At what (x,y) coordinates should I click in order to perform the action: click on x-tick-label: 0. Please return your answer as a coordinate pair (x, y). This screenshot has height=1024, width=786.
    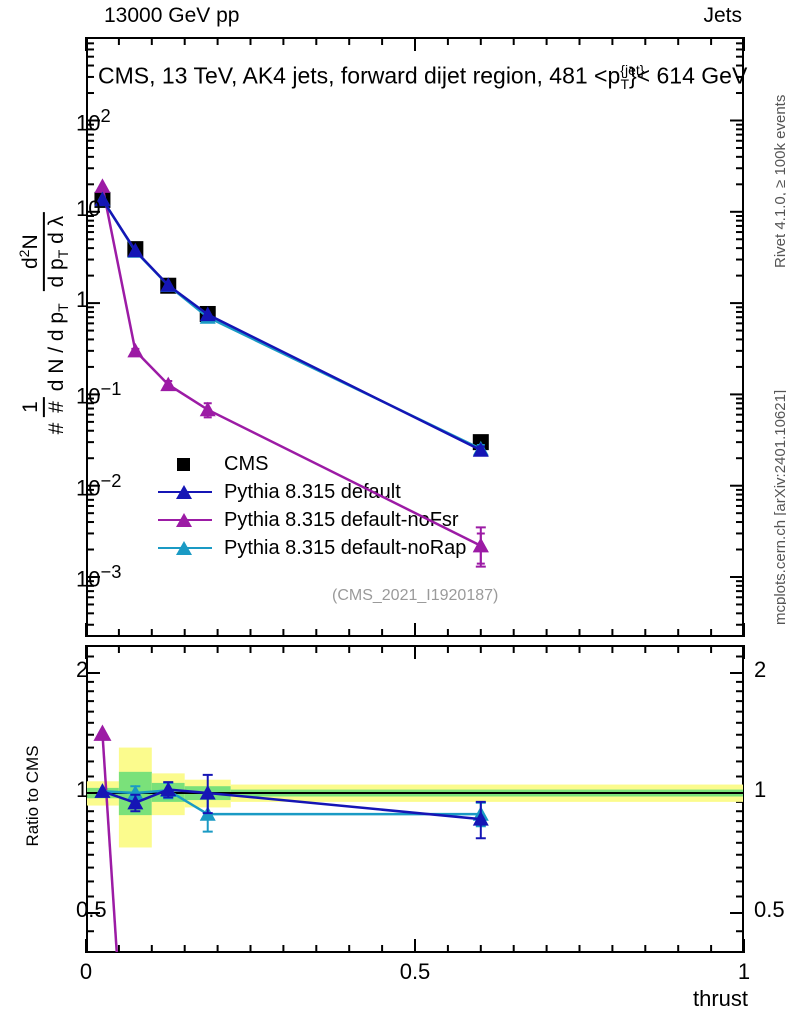
    Looking at the image, I should click on (86, 971).